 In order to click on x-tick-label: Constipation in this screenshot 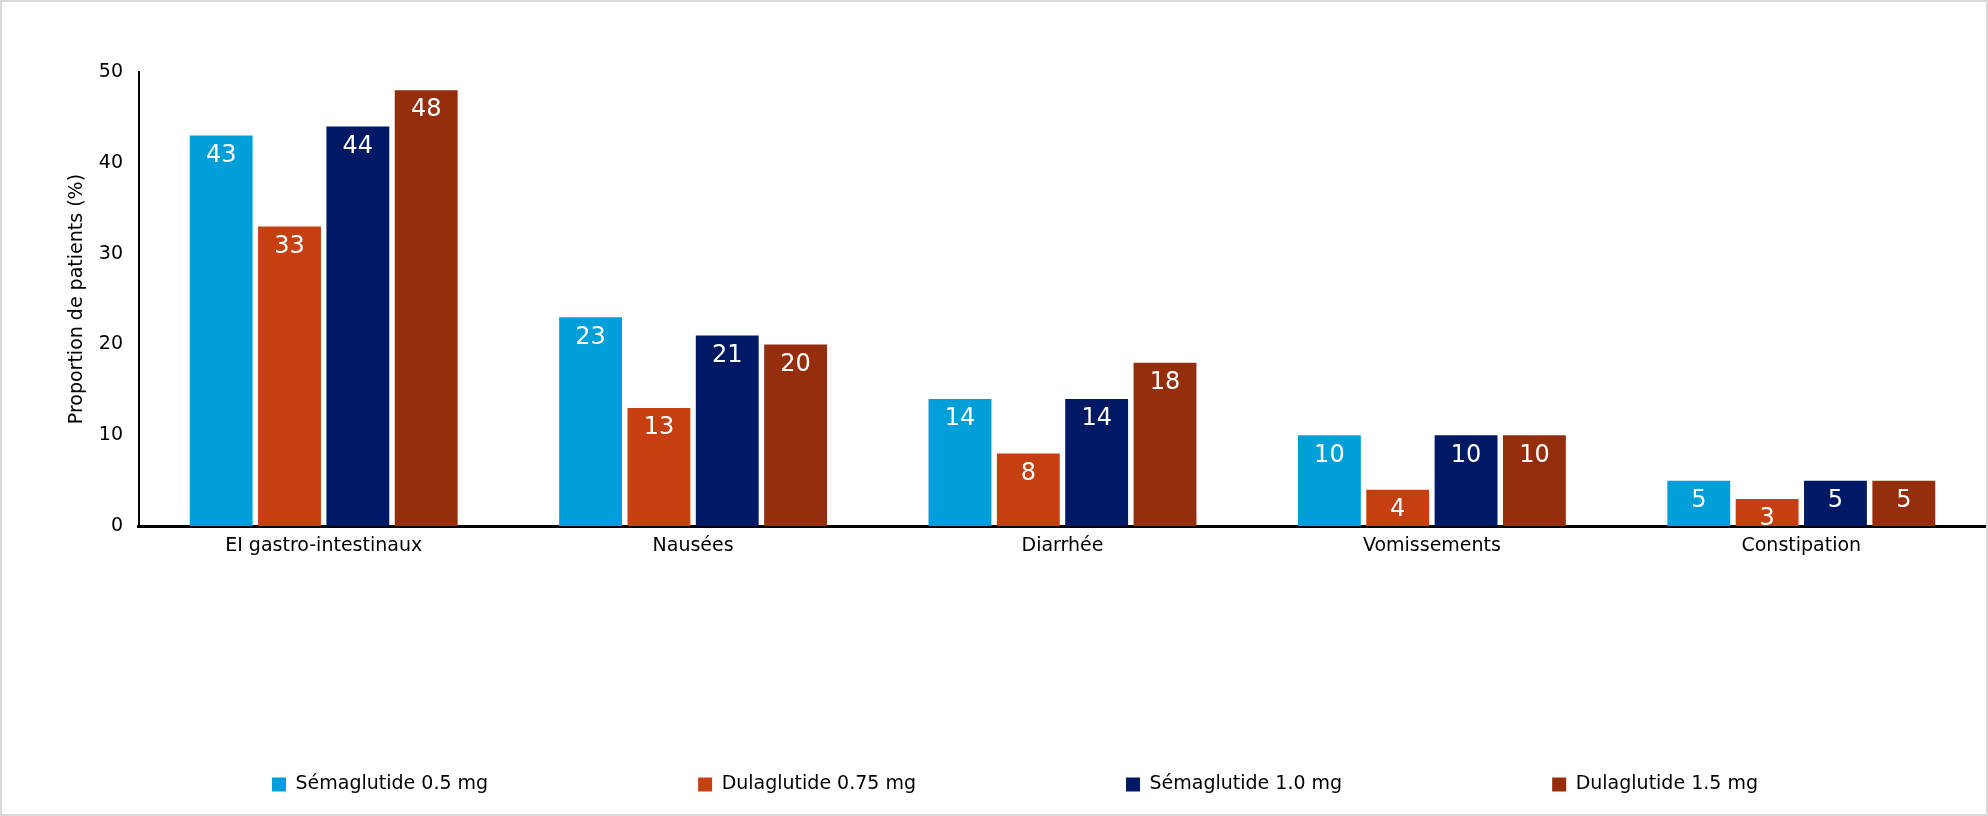, I will do `click(1801, 543)`.